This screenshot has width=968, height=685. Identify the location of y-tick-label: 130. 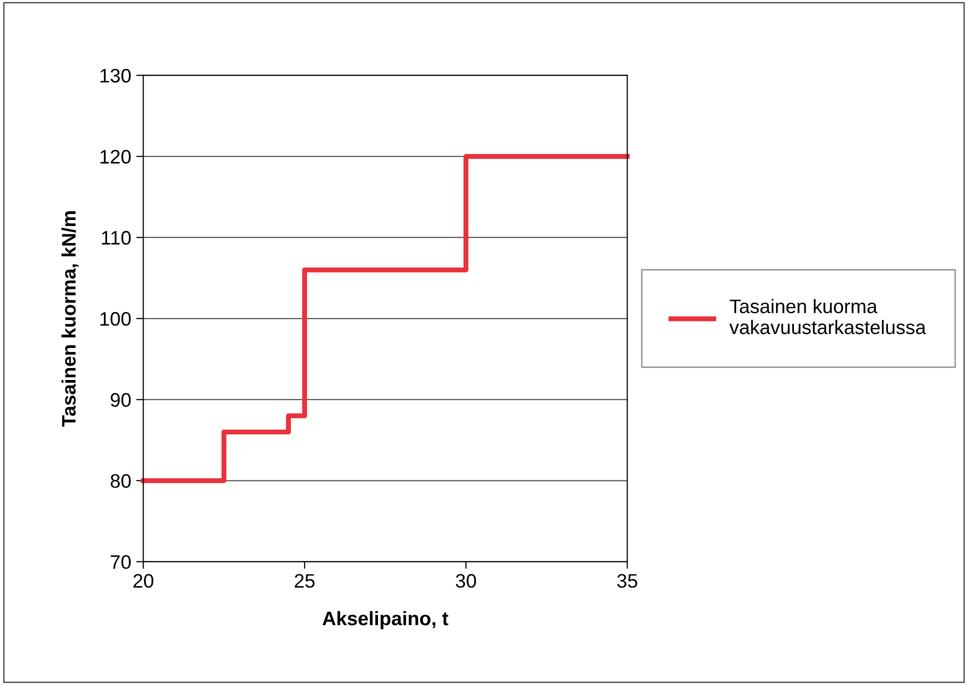
(115, 75).